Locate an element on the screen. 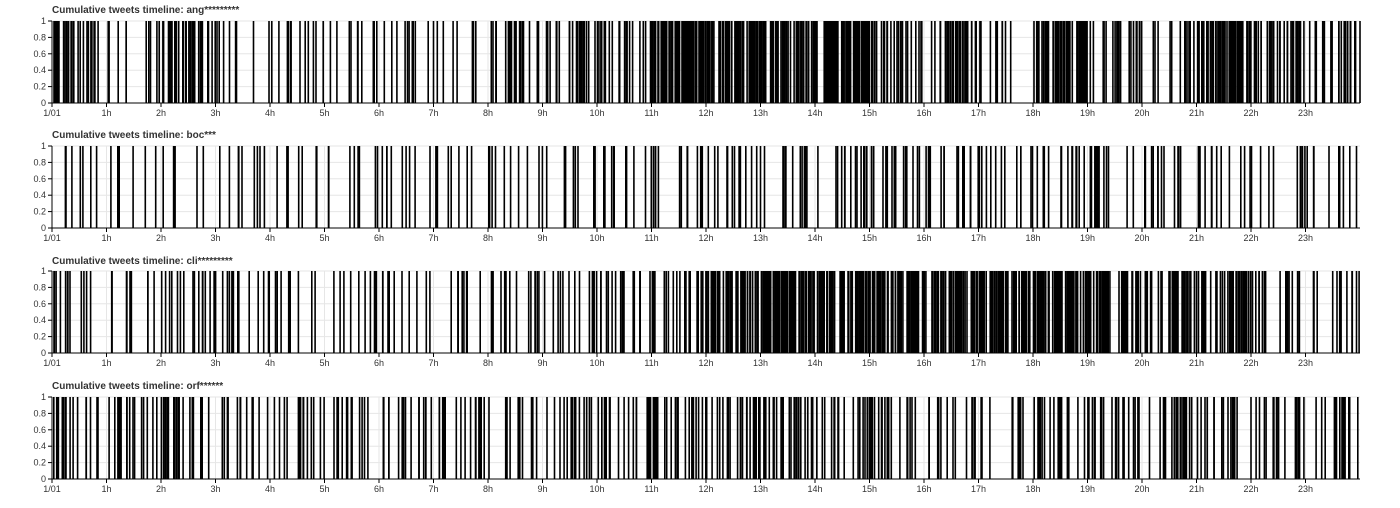 The image size is (1400, 508). chart-title: Cumulative tweets timeline: orf****** is located at coordinates (137, 386).